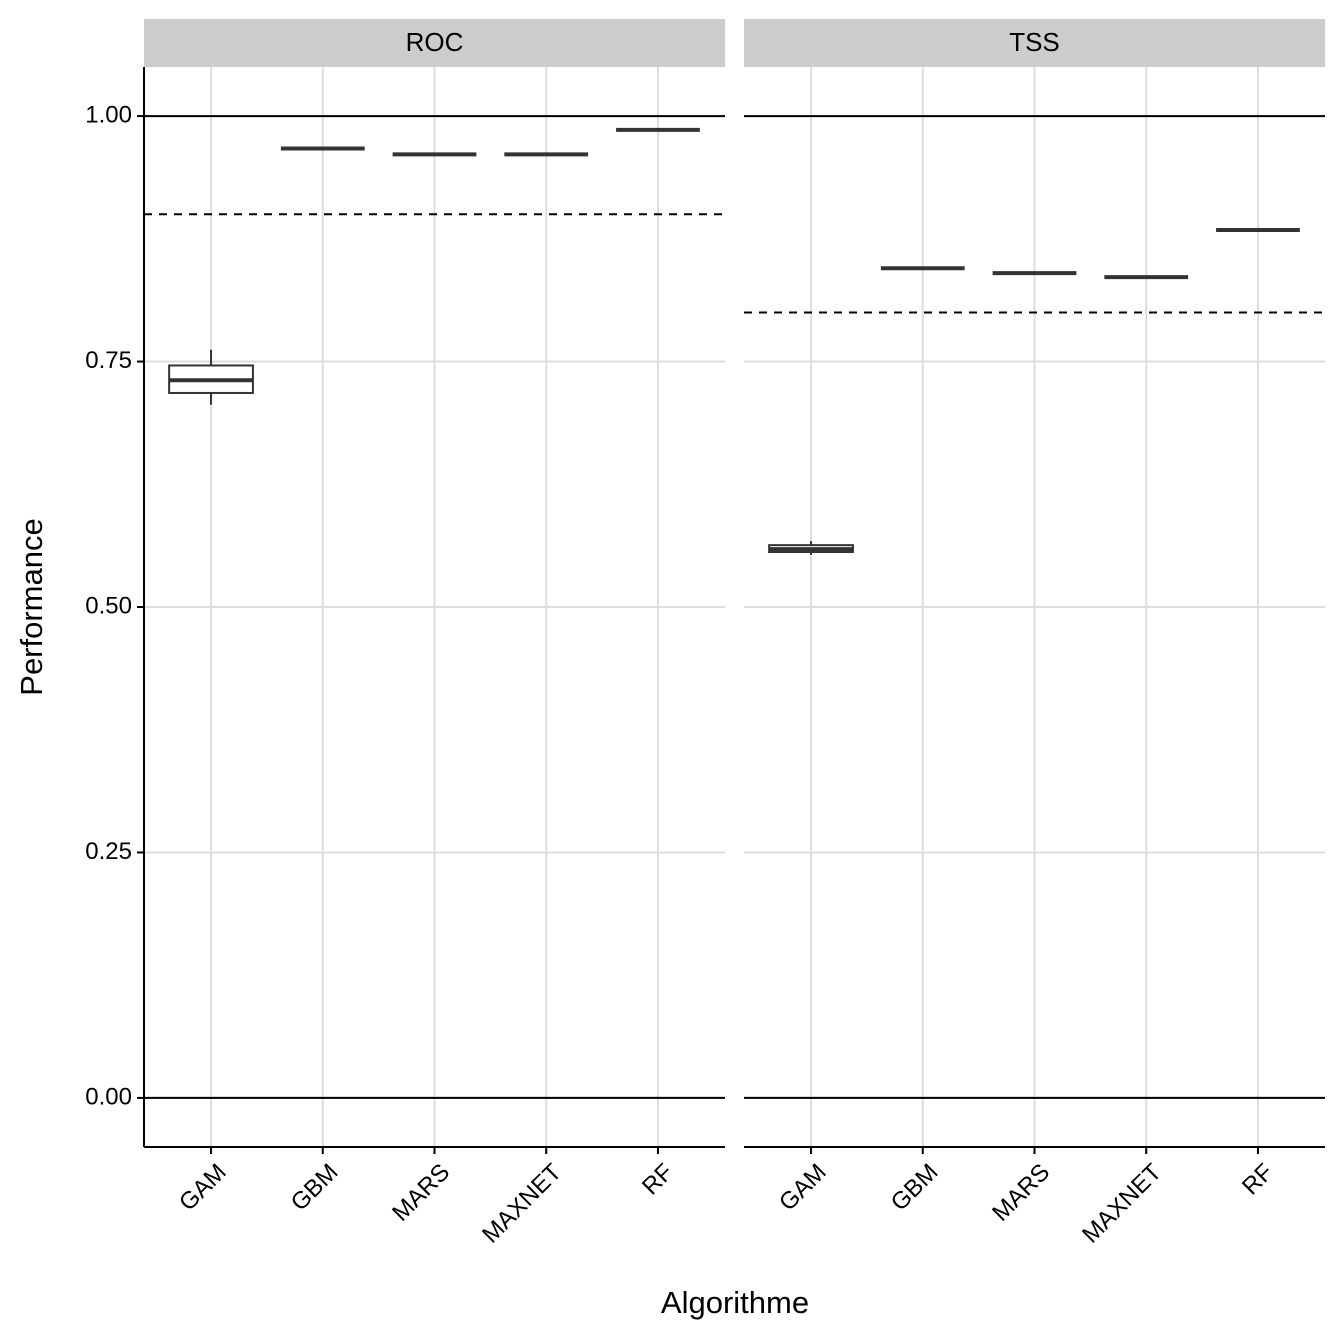 The height and width of the screenshot is (1344, 1344). I want to click on y-tick-label: 0.75, so click(108, 360).